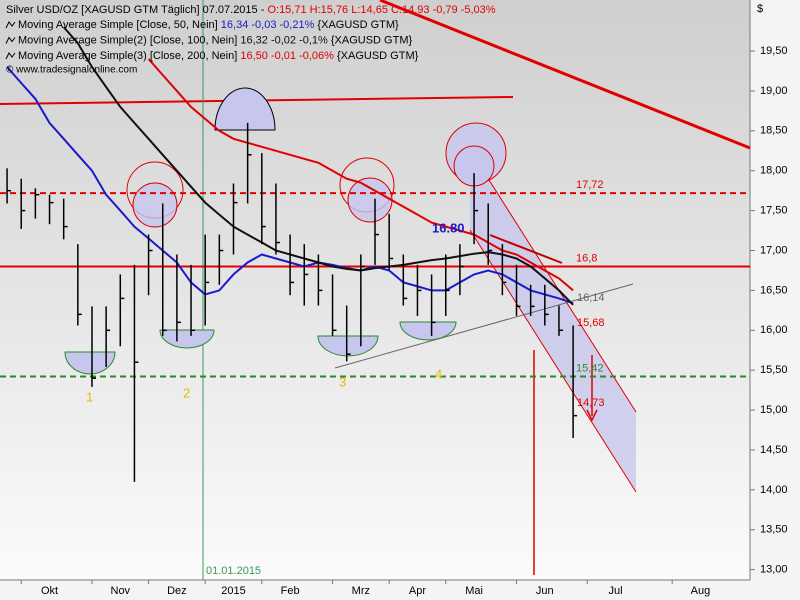 This screenshot has width=800, height=600. What do you see at coordinates (774, 91) in the screenshot?
I see `y-tick-label: 19,00` at bounding box center [774, 91].